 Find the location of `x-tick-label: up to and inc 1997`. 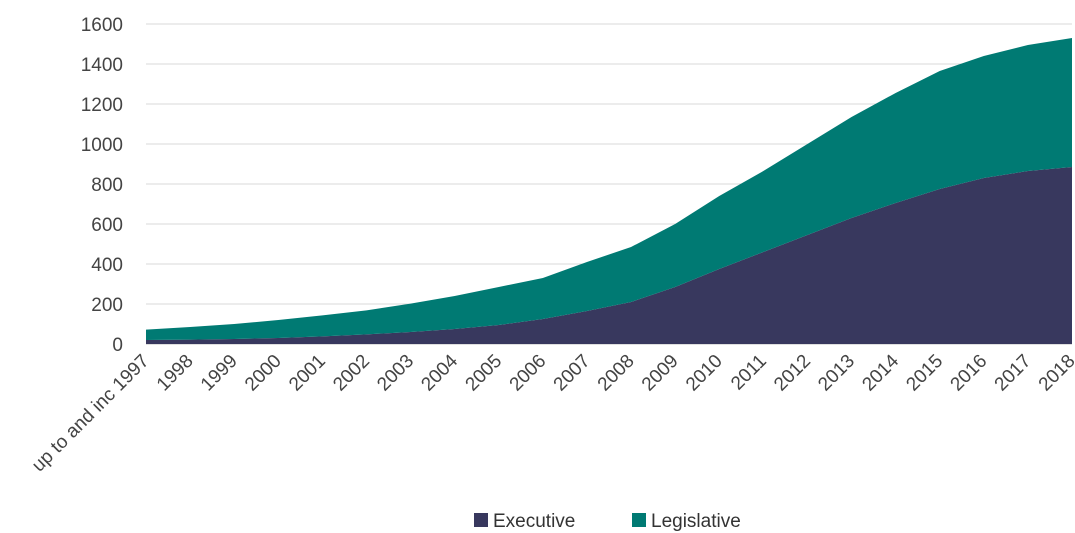

x-tick-label: up to and inc 1997 is located at coordinates (90, 413).